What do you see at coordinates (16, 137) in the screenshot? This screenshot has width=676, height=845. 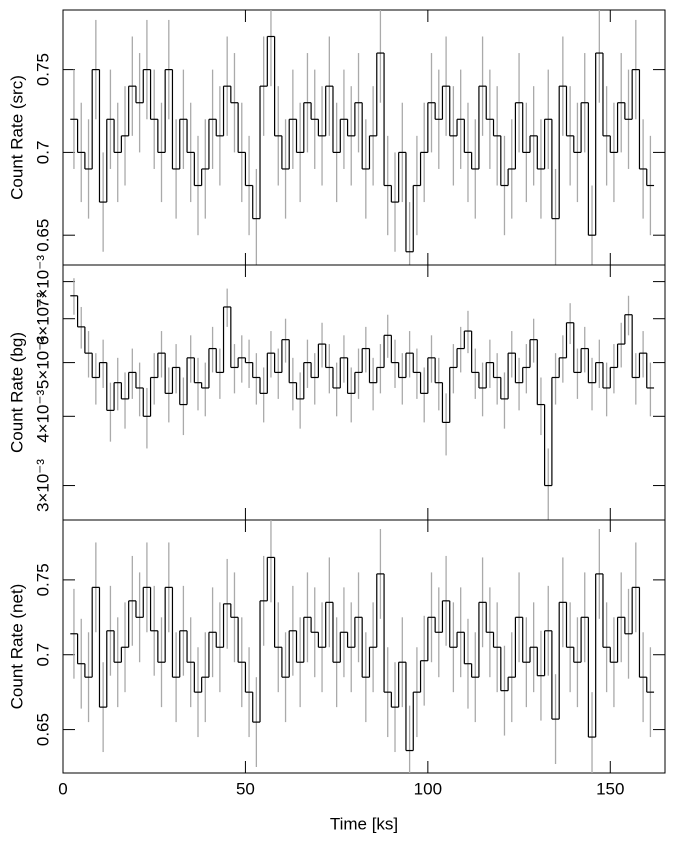 I see `y-axis-label: Count Rate (src)` at bounding box center [16, 137].